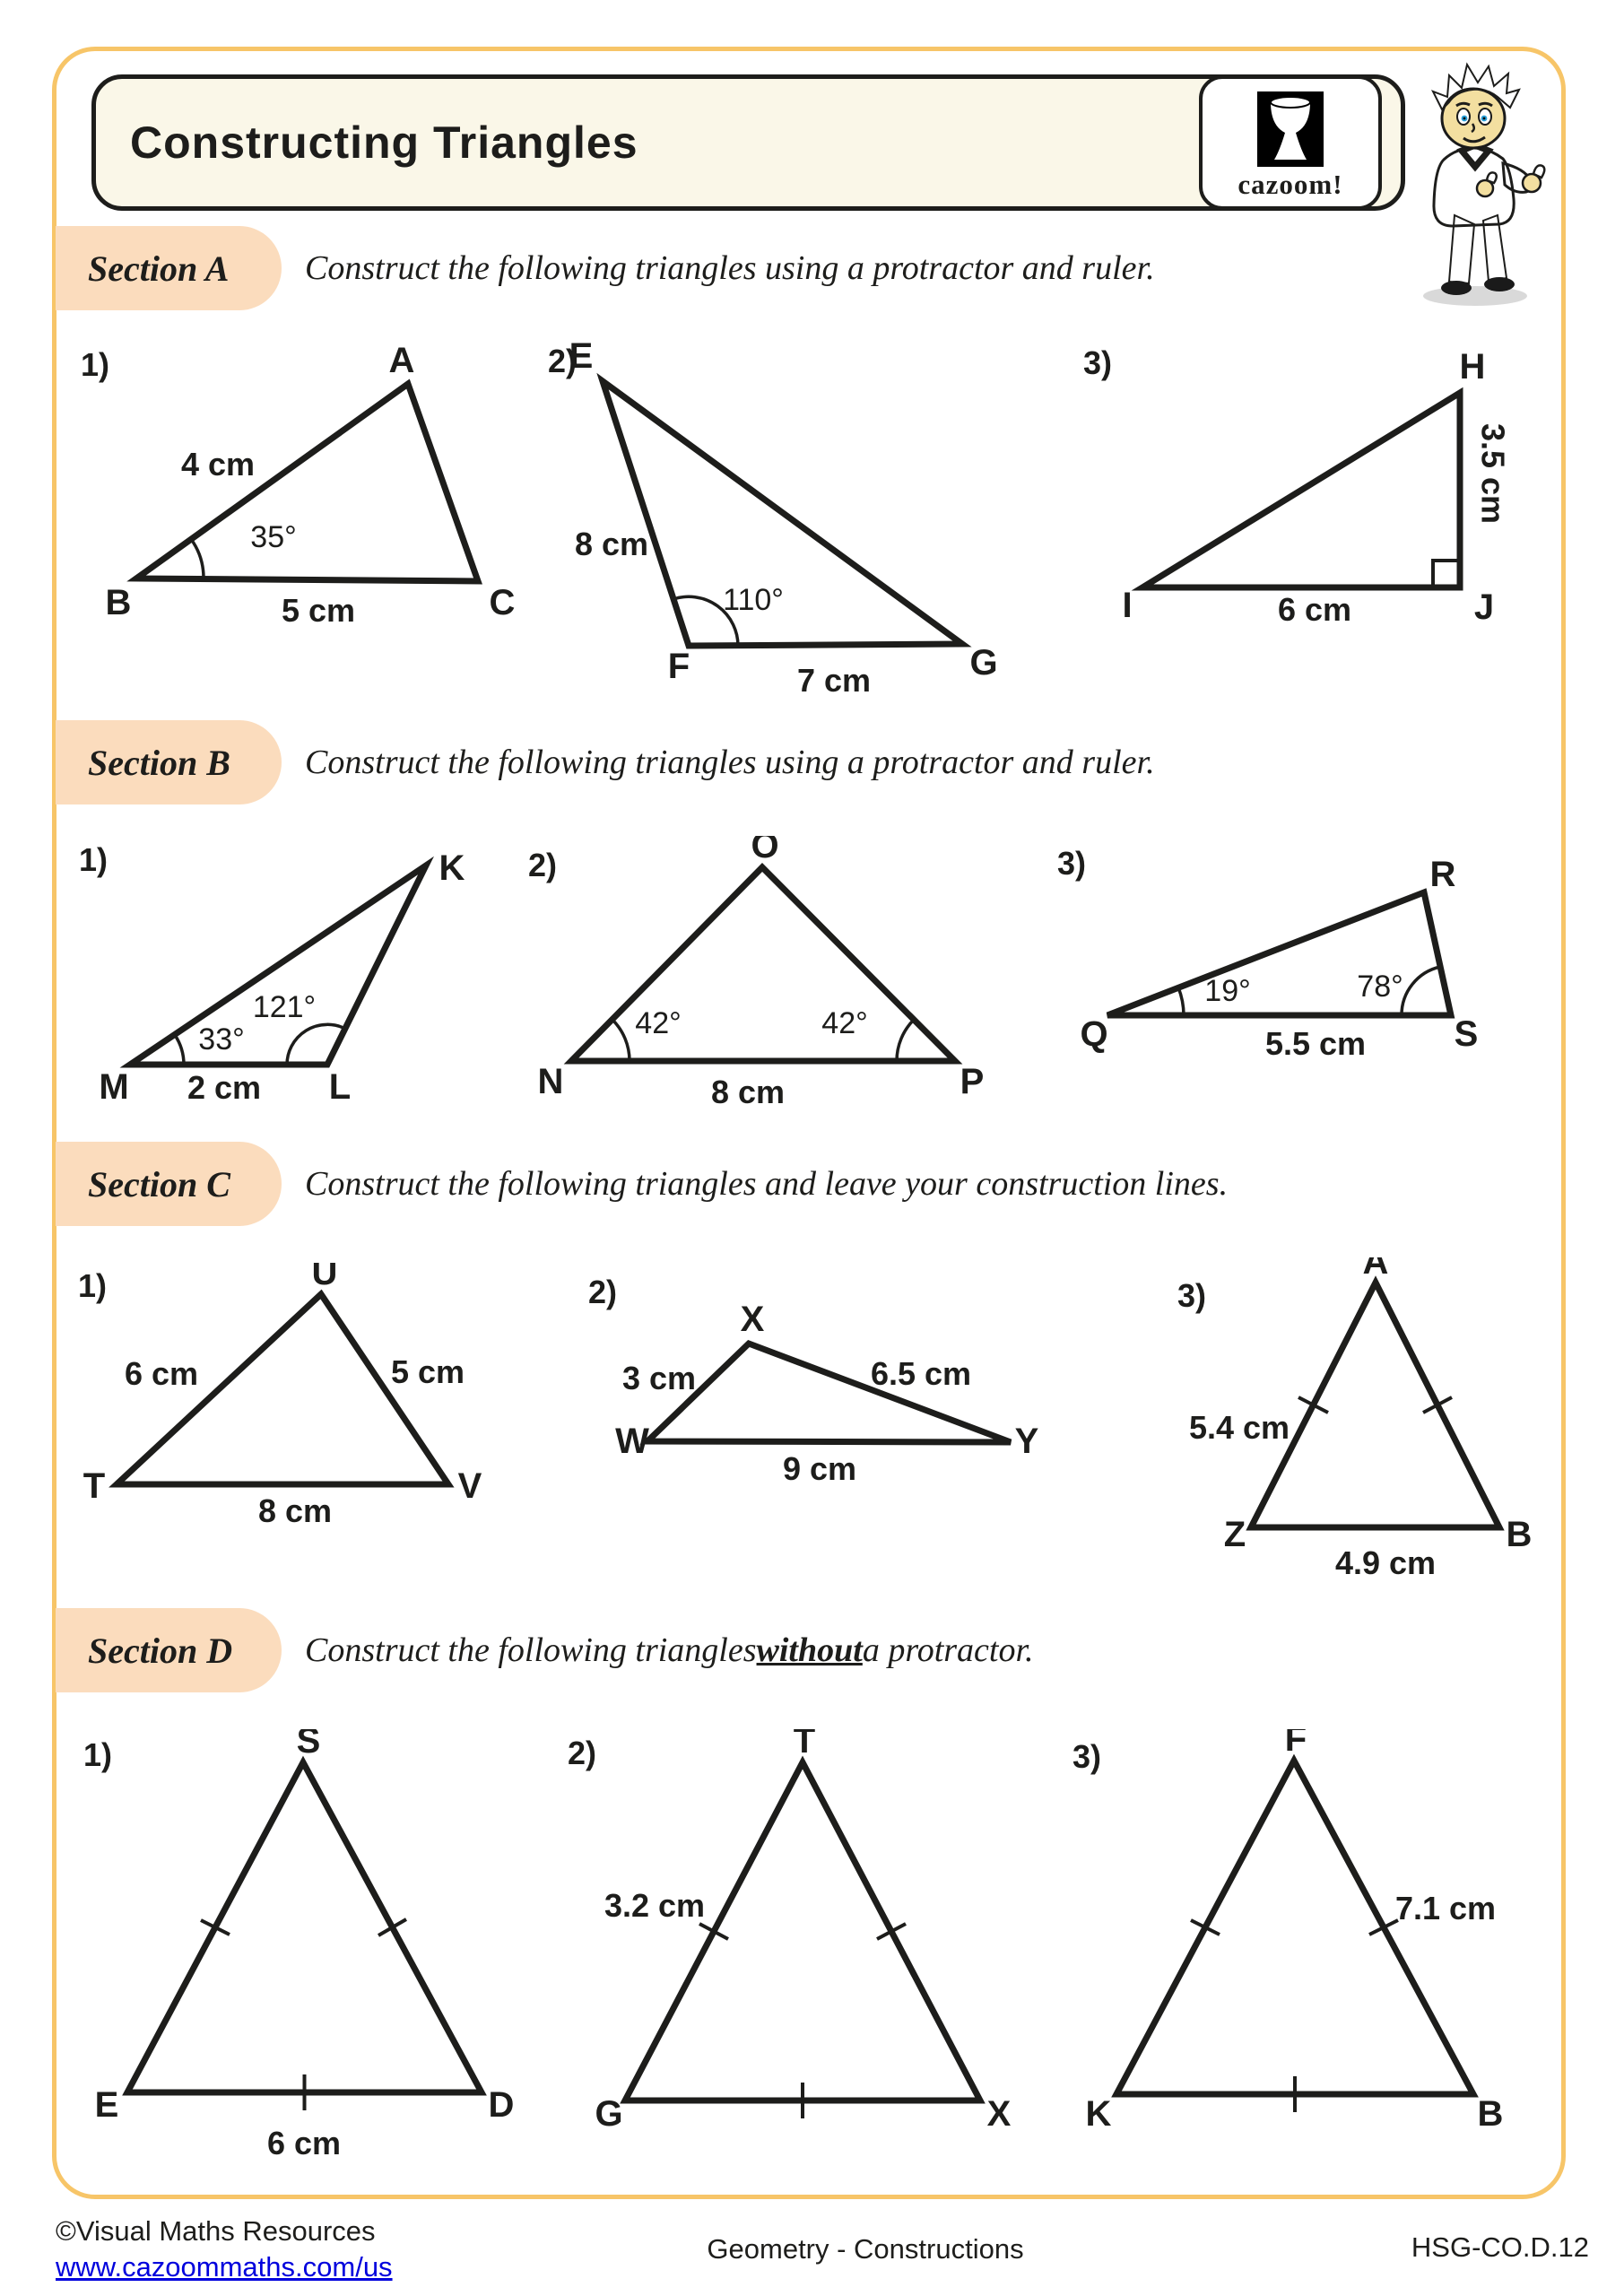  What do you see at coordinates (764, 850) in the screenshot?
I see `vertex-label: O` at bounding box center [764, 850].